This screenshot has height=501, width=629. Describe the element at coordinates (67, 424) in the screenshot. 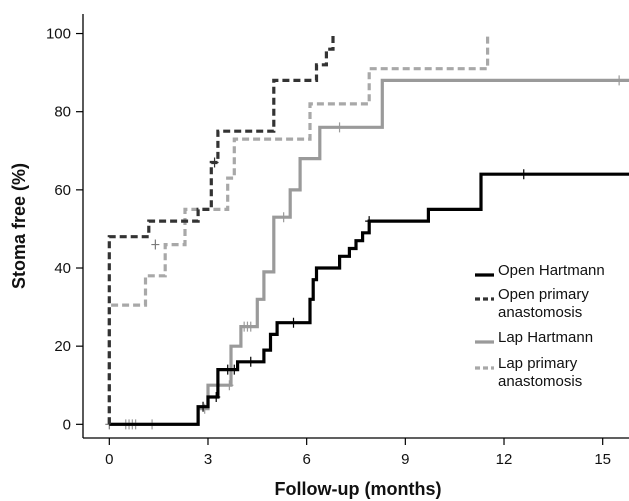

I see `y-tick-label: 0` at that location.